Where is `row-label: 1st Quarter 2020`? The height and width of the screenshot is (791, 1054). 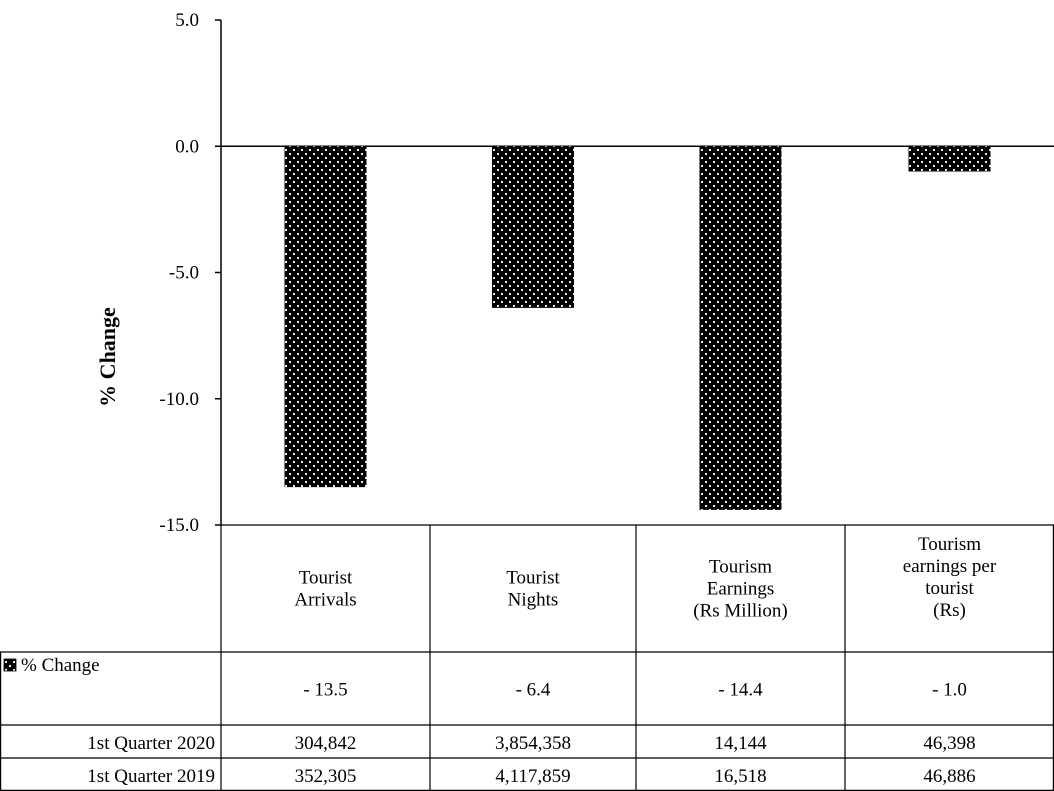 row-label: 1st Quarter 2020 is located at coordinates (151, 743).